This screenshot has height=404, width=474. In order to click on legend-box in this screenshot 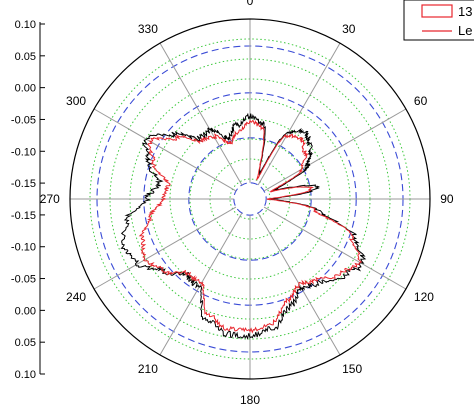, I will do `click(438, 20)`.